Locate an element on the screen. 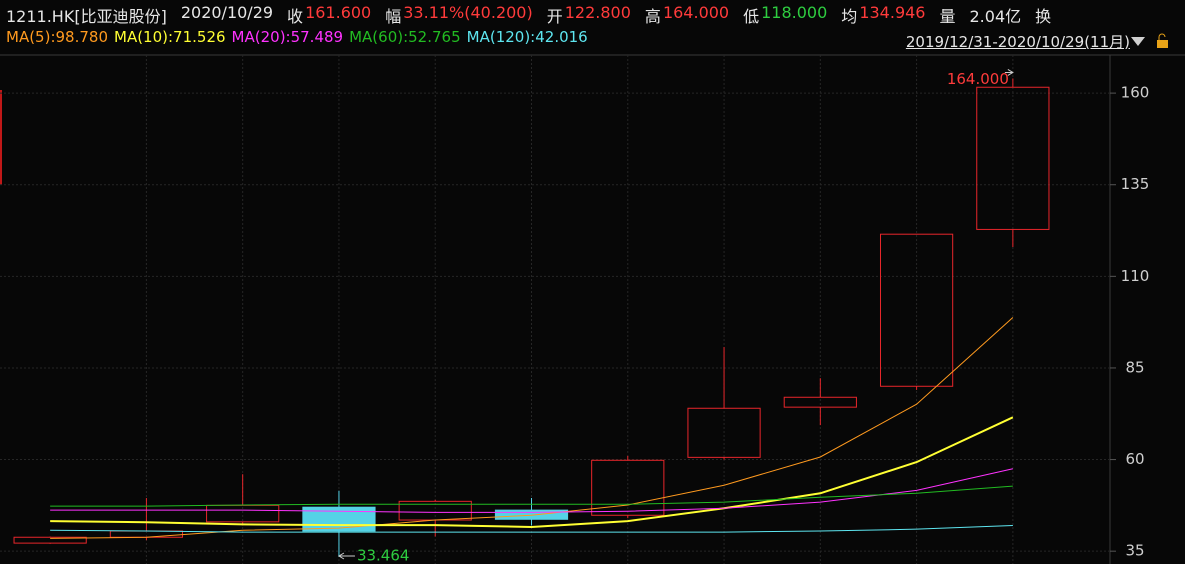 The image size is (1185, 564). header-item: 开 is located at coordinates (554, 16).